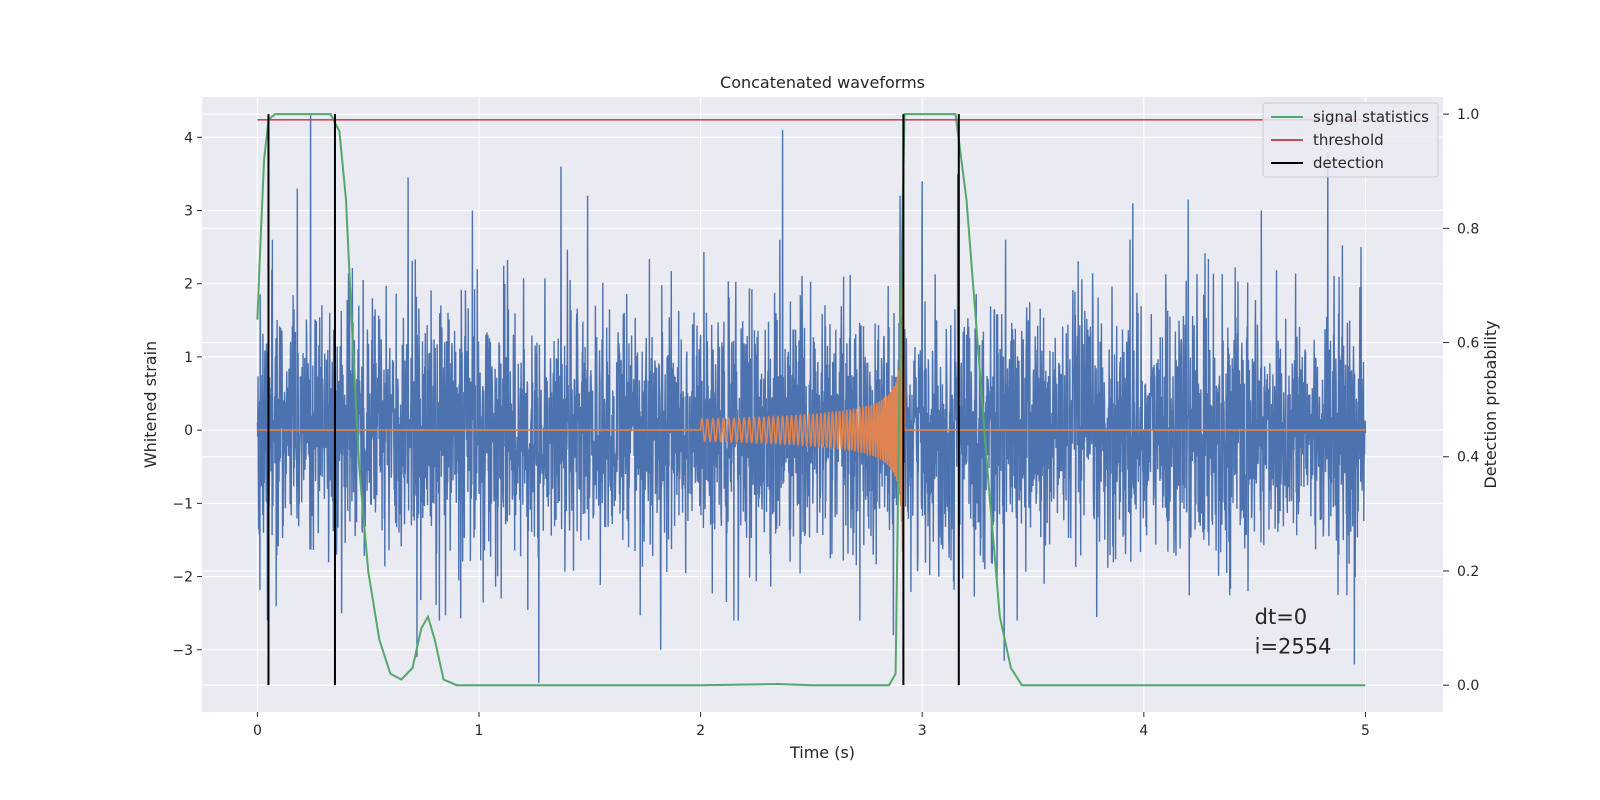  I want to click on legend-label-threshold: threshold, so click(1348, 140).